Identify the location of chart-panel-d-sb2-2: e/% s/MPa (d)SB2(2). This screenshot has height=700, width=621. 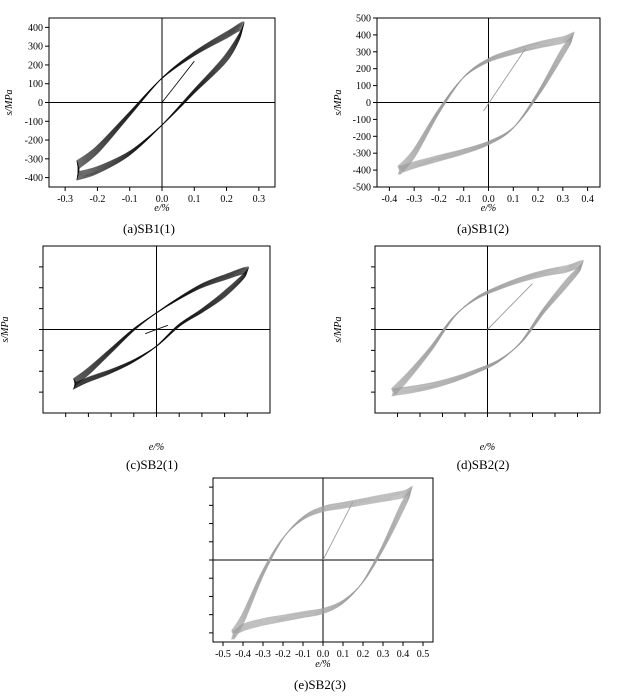
(467, 358).